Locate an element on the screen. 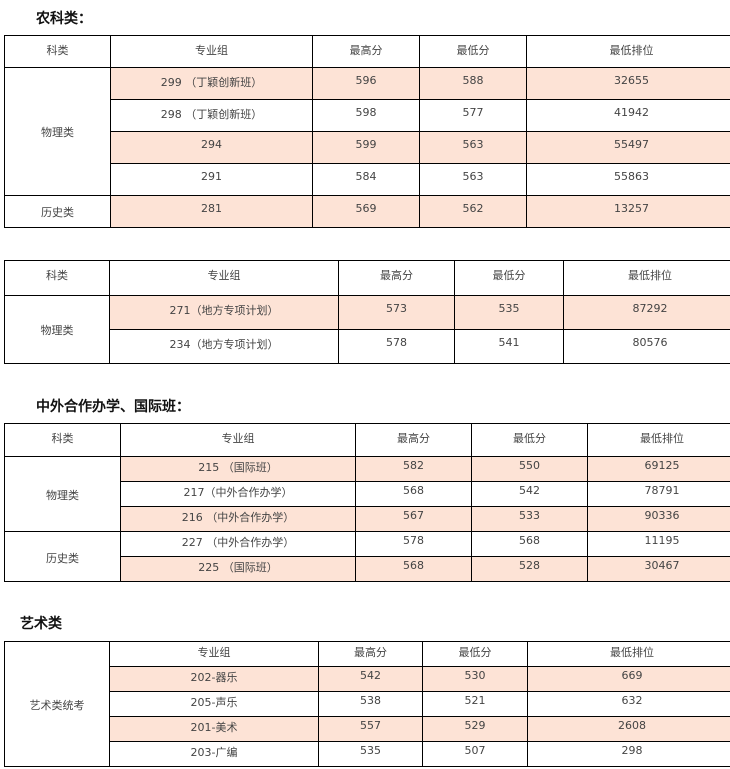 The image size is (730, 769). table-row: 202-器乐 542 530 669 is located at coordinates (367, 679).